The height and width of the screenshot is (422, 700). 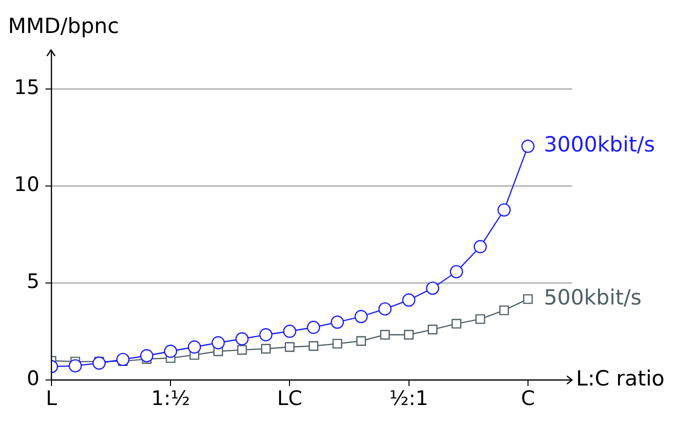 What do you see at coordinates (408, 398) in the screenshot?
I see `x-tick-label: ½:1` at bounding box center [408, 398].